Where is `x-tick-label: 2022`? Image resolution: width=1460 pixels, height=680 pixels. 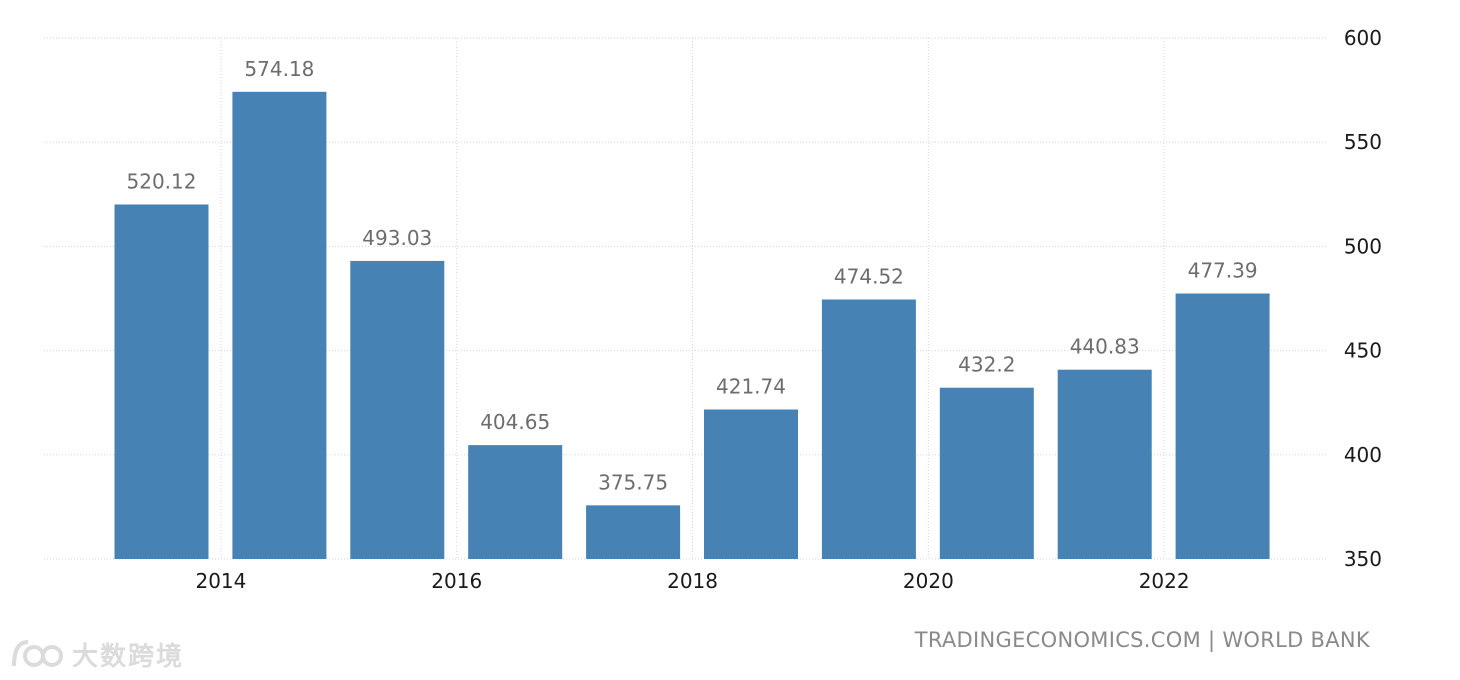 x-tick-label: 2022 is located at coordinates (1164, 581).